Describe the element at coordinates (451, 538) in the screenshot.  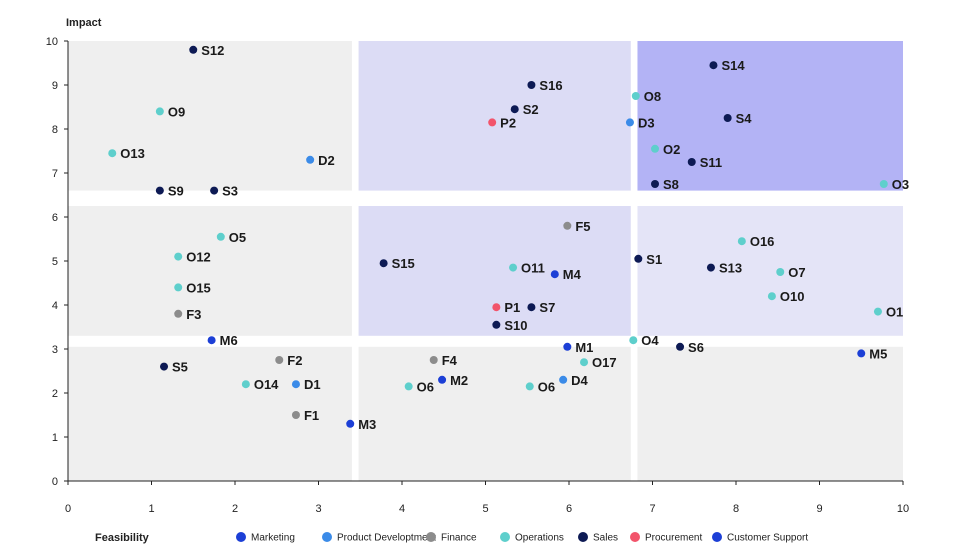
I see `legend-item-finance: Finance` at that location.